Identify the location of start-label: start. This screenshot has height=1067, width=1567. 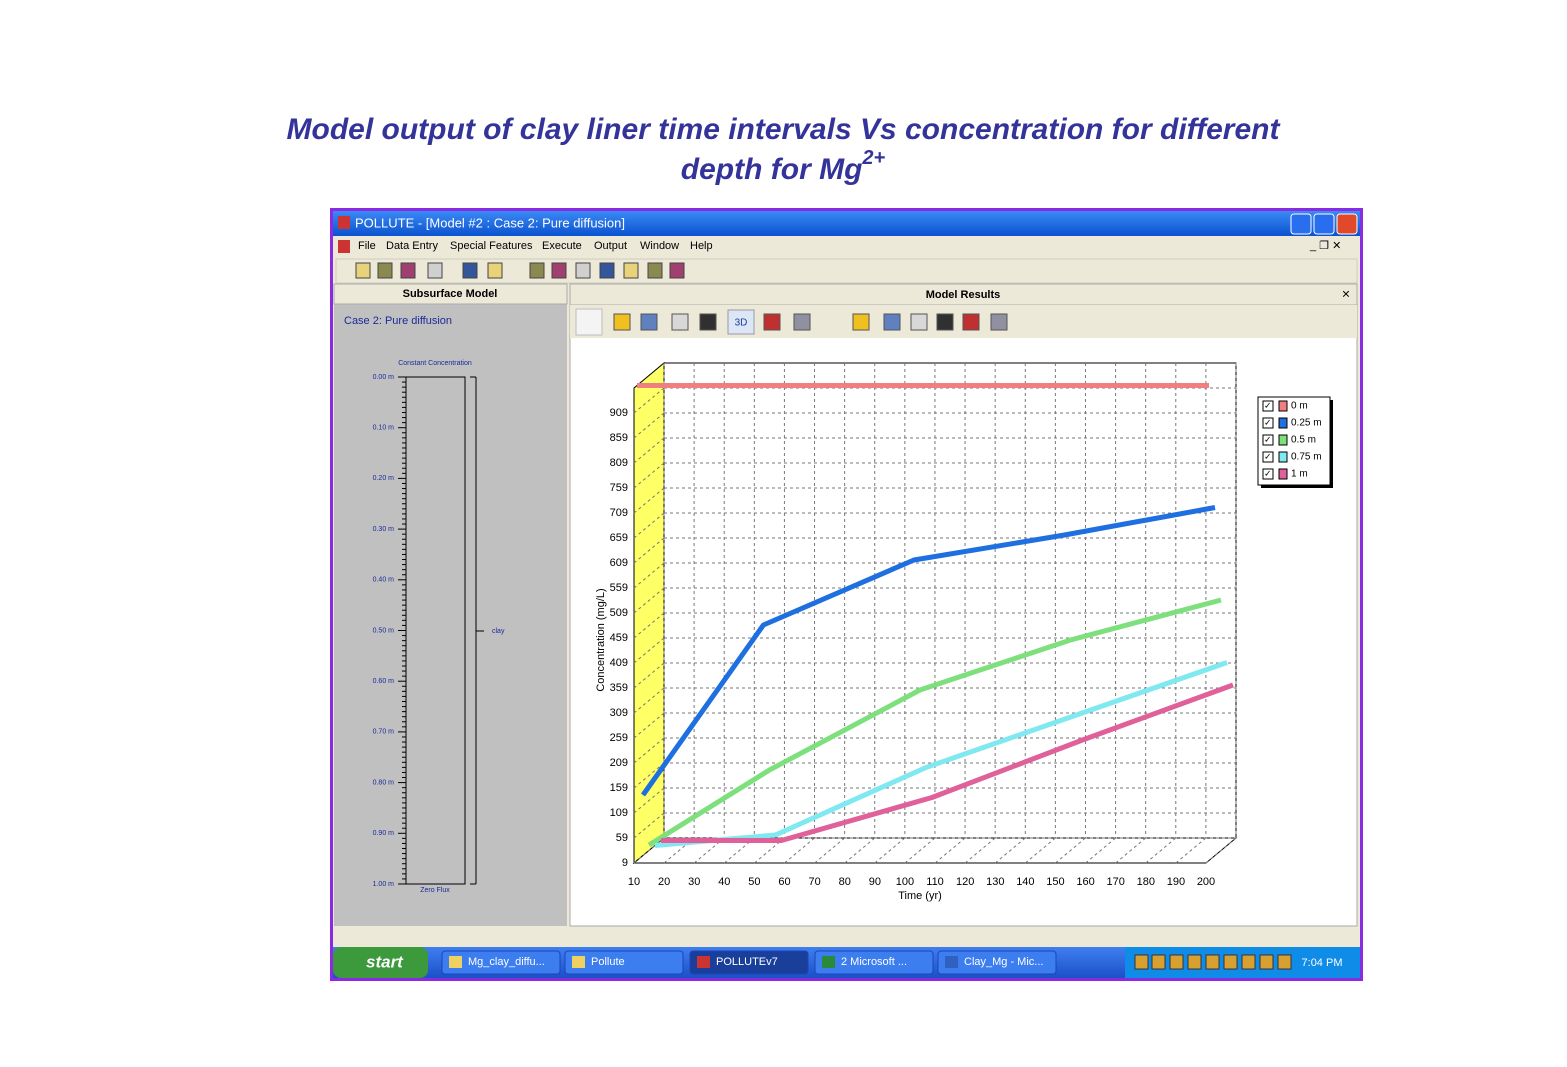
(385, 961).